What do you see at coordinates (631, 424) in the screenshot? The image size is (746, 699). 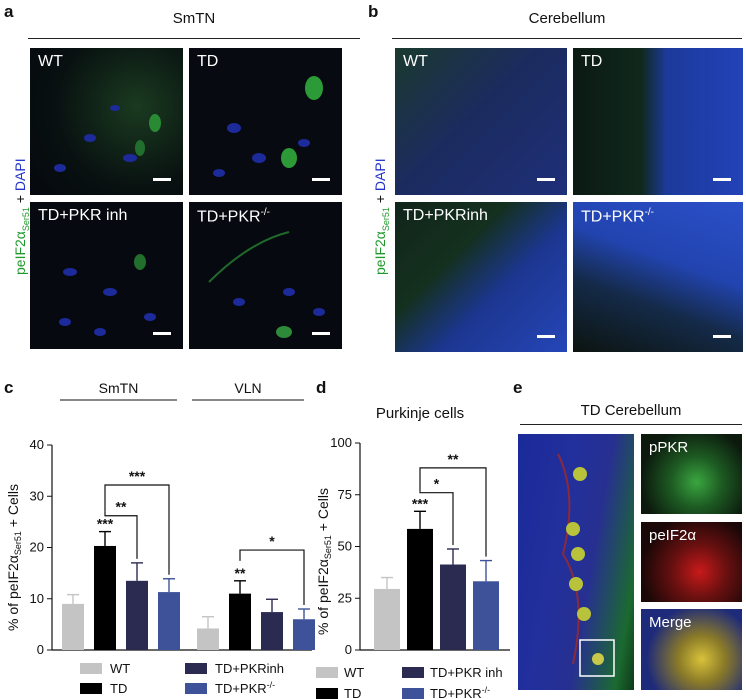 I see `panel-e-rule` at bounding box center [631, 424].